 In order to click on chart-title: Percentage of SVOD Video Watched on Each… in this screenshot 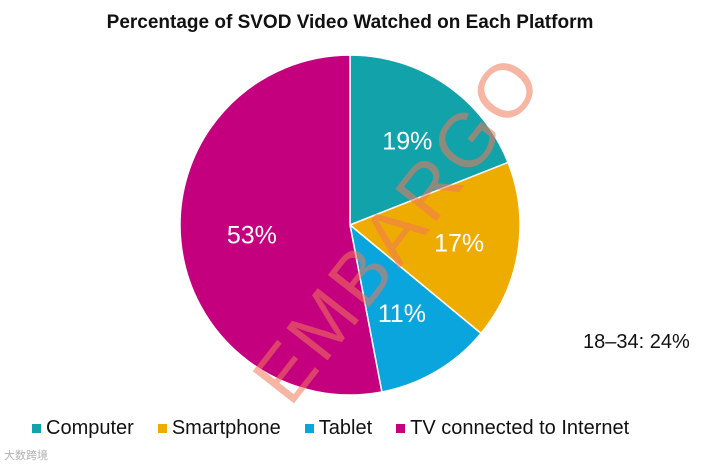, I will do `click(350, 22)`.